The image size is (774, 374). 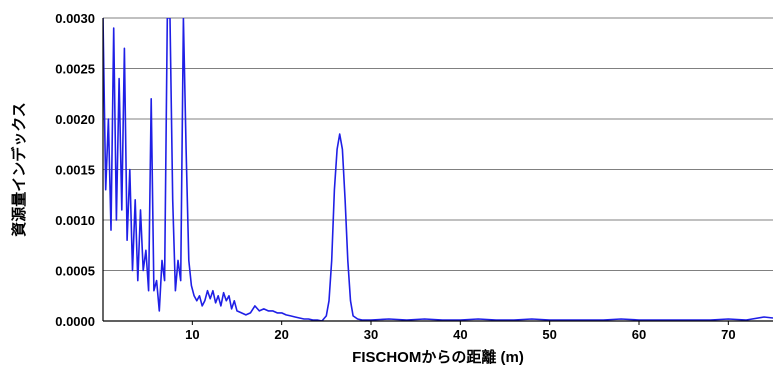 I want to click on x-tick-label: 70, so click(x=728, y=334).